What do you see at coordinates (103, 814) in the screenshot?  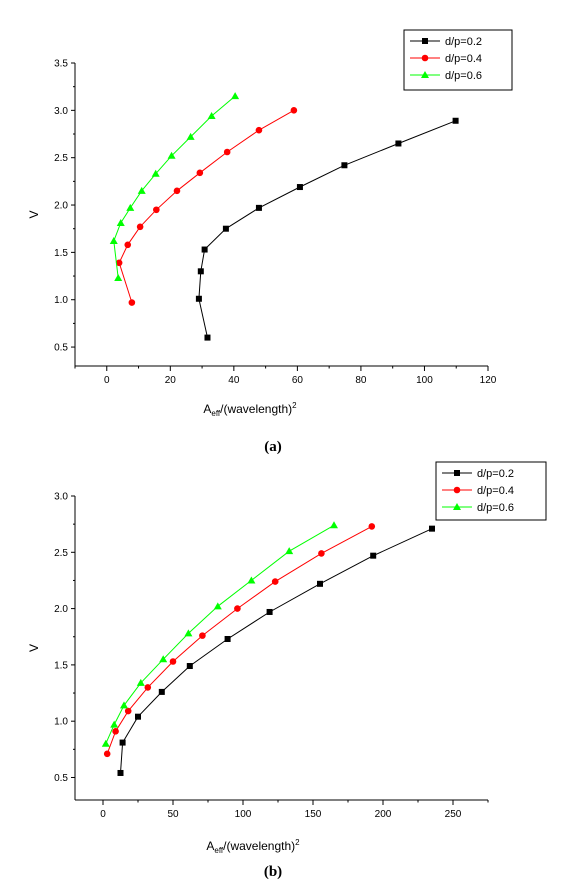 I see `x-tick-label: 0` at bounding box center [103, 814].